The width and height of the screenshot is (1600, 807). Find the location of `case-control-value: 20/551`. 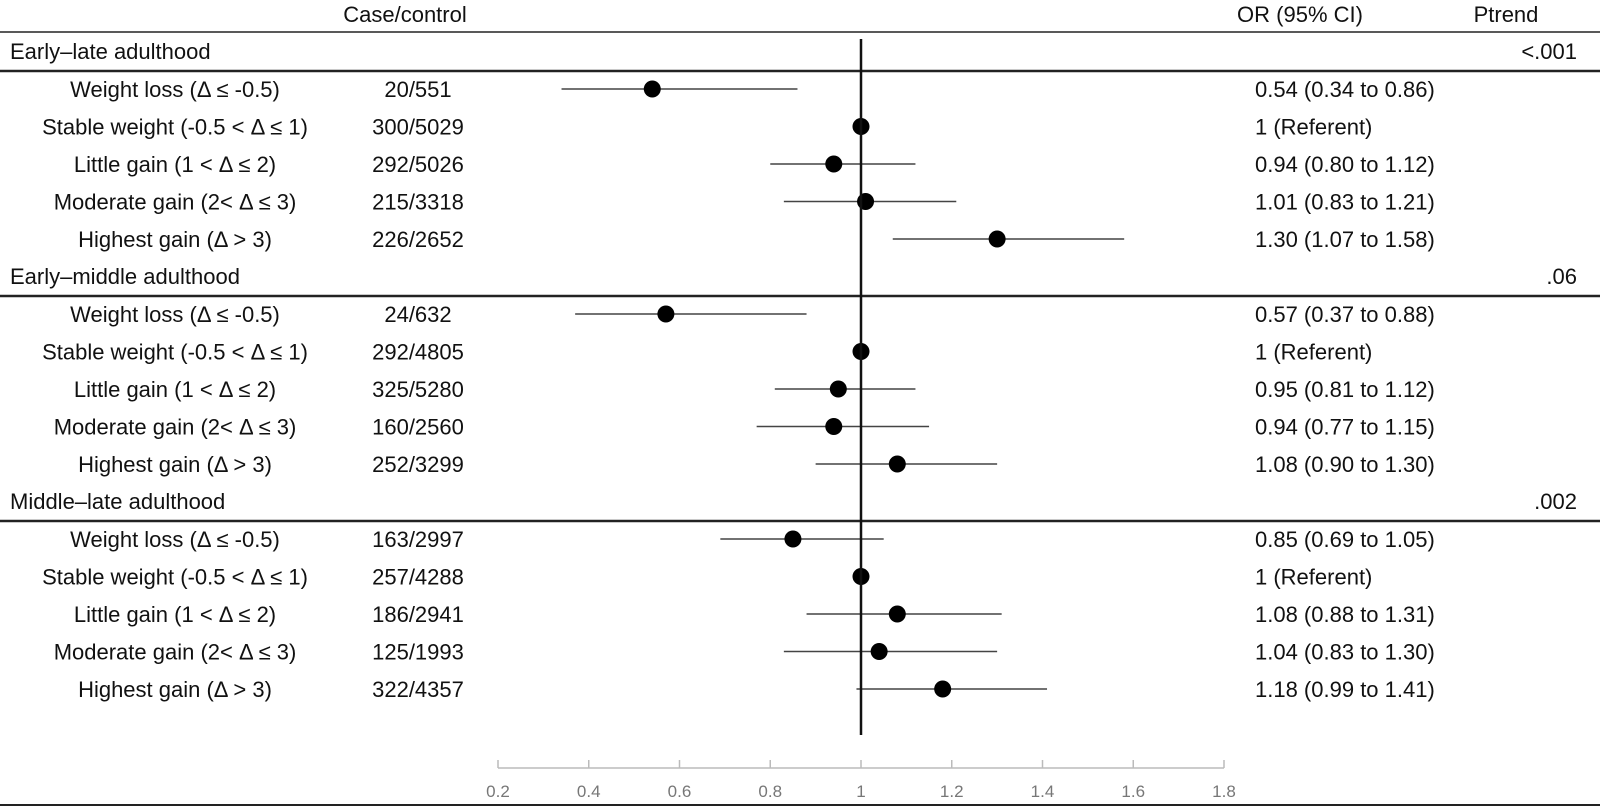

case-control-value: 20/551 is located at coordinates (417, 89).